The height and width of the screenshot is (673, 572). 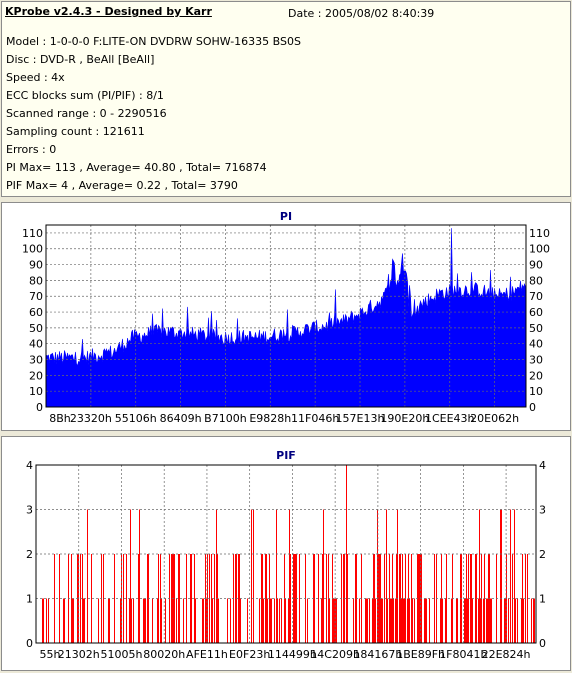 I want to click on y-tick-label-left: 110, so click(x=32, y=233).